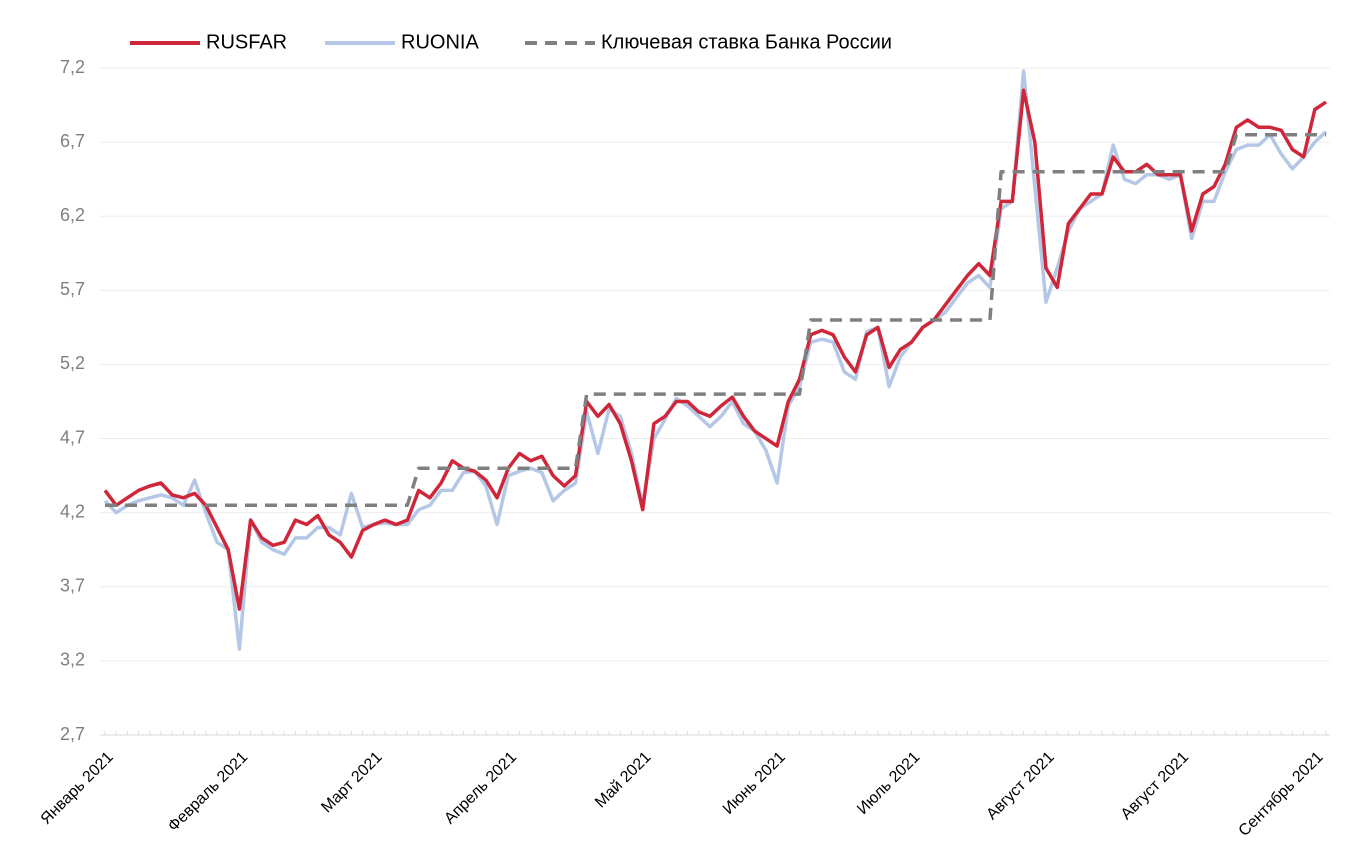 The width and height of the screenshot is (1352, 865). What do you see at coordinates (246, 42) in the screenshot?
I see `legend-label: RUSFAR` at bounding box center [246, 42].